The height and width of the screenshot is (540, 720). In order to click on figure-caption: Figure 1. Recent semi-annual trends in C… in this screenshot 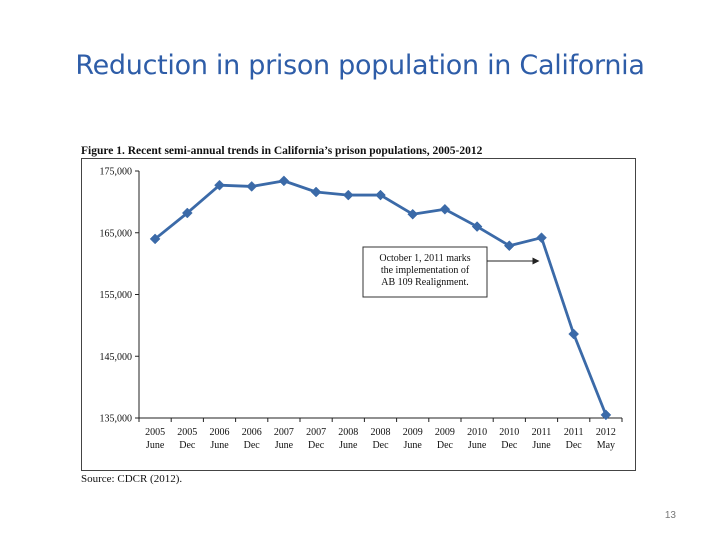, I will do `click(282, 151)`.